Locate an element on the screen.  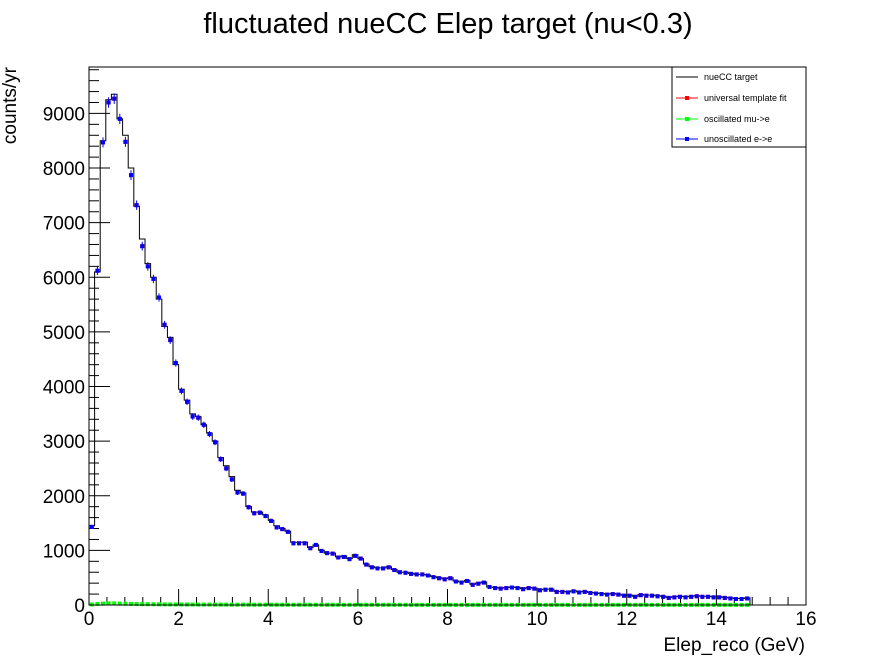
y-tick-label: 4000 is located at coordinates (64, 388).